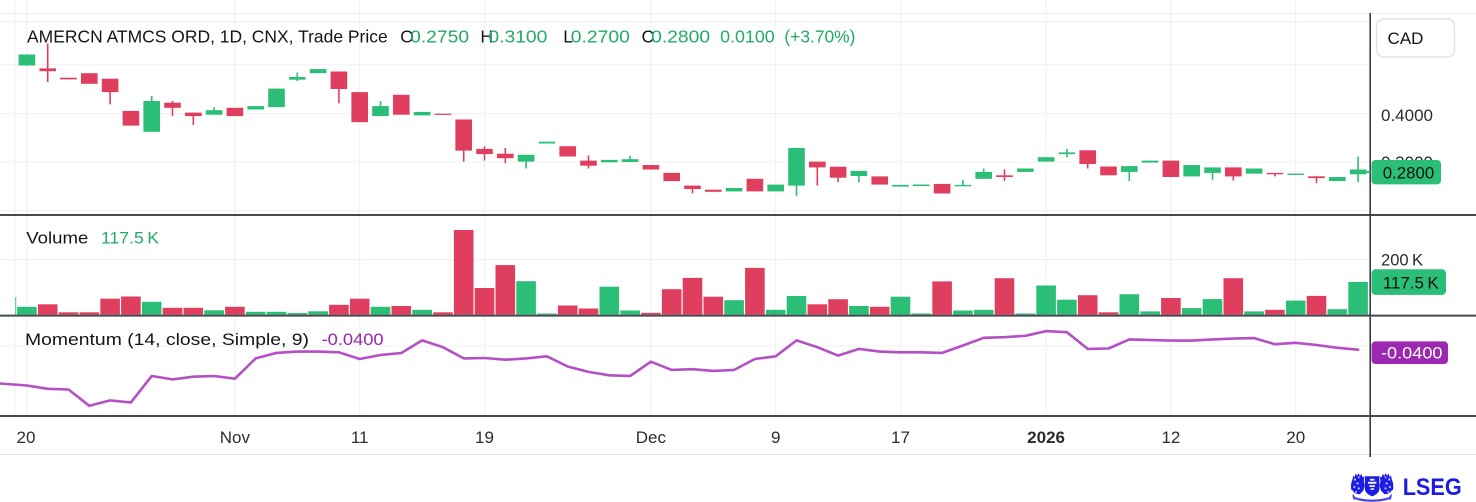 Image resolution: width=1476 pixels, height=502 pixels. What do you see at coordinates (207, 37) in the screenshot?
I see `svg-text:AMERCN ATMCS ORD, 1D, CNX, Tra: AMERCN ATMCS ORD, 1D, CNX, Trade Price` at bounding box center [207, 37].